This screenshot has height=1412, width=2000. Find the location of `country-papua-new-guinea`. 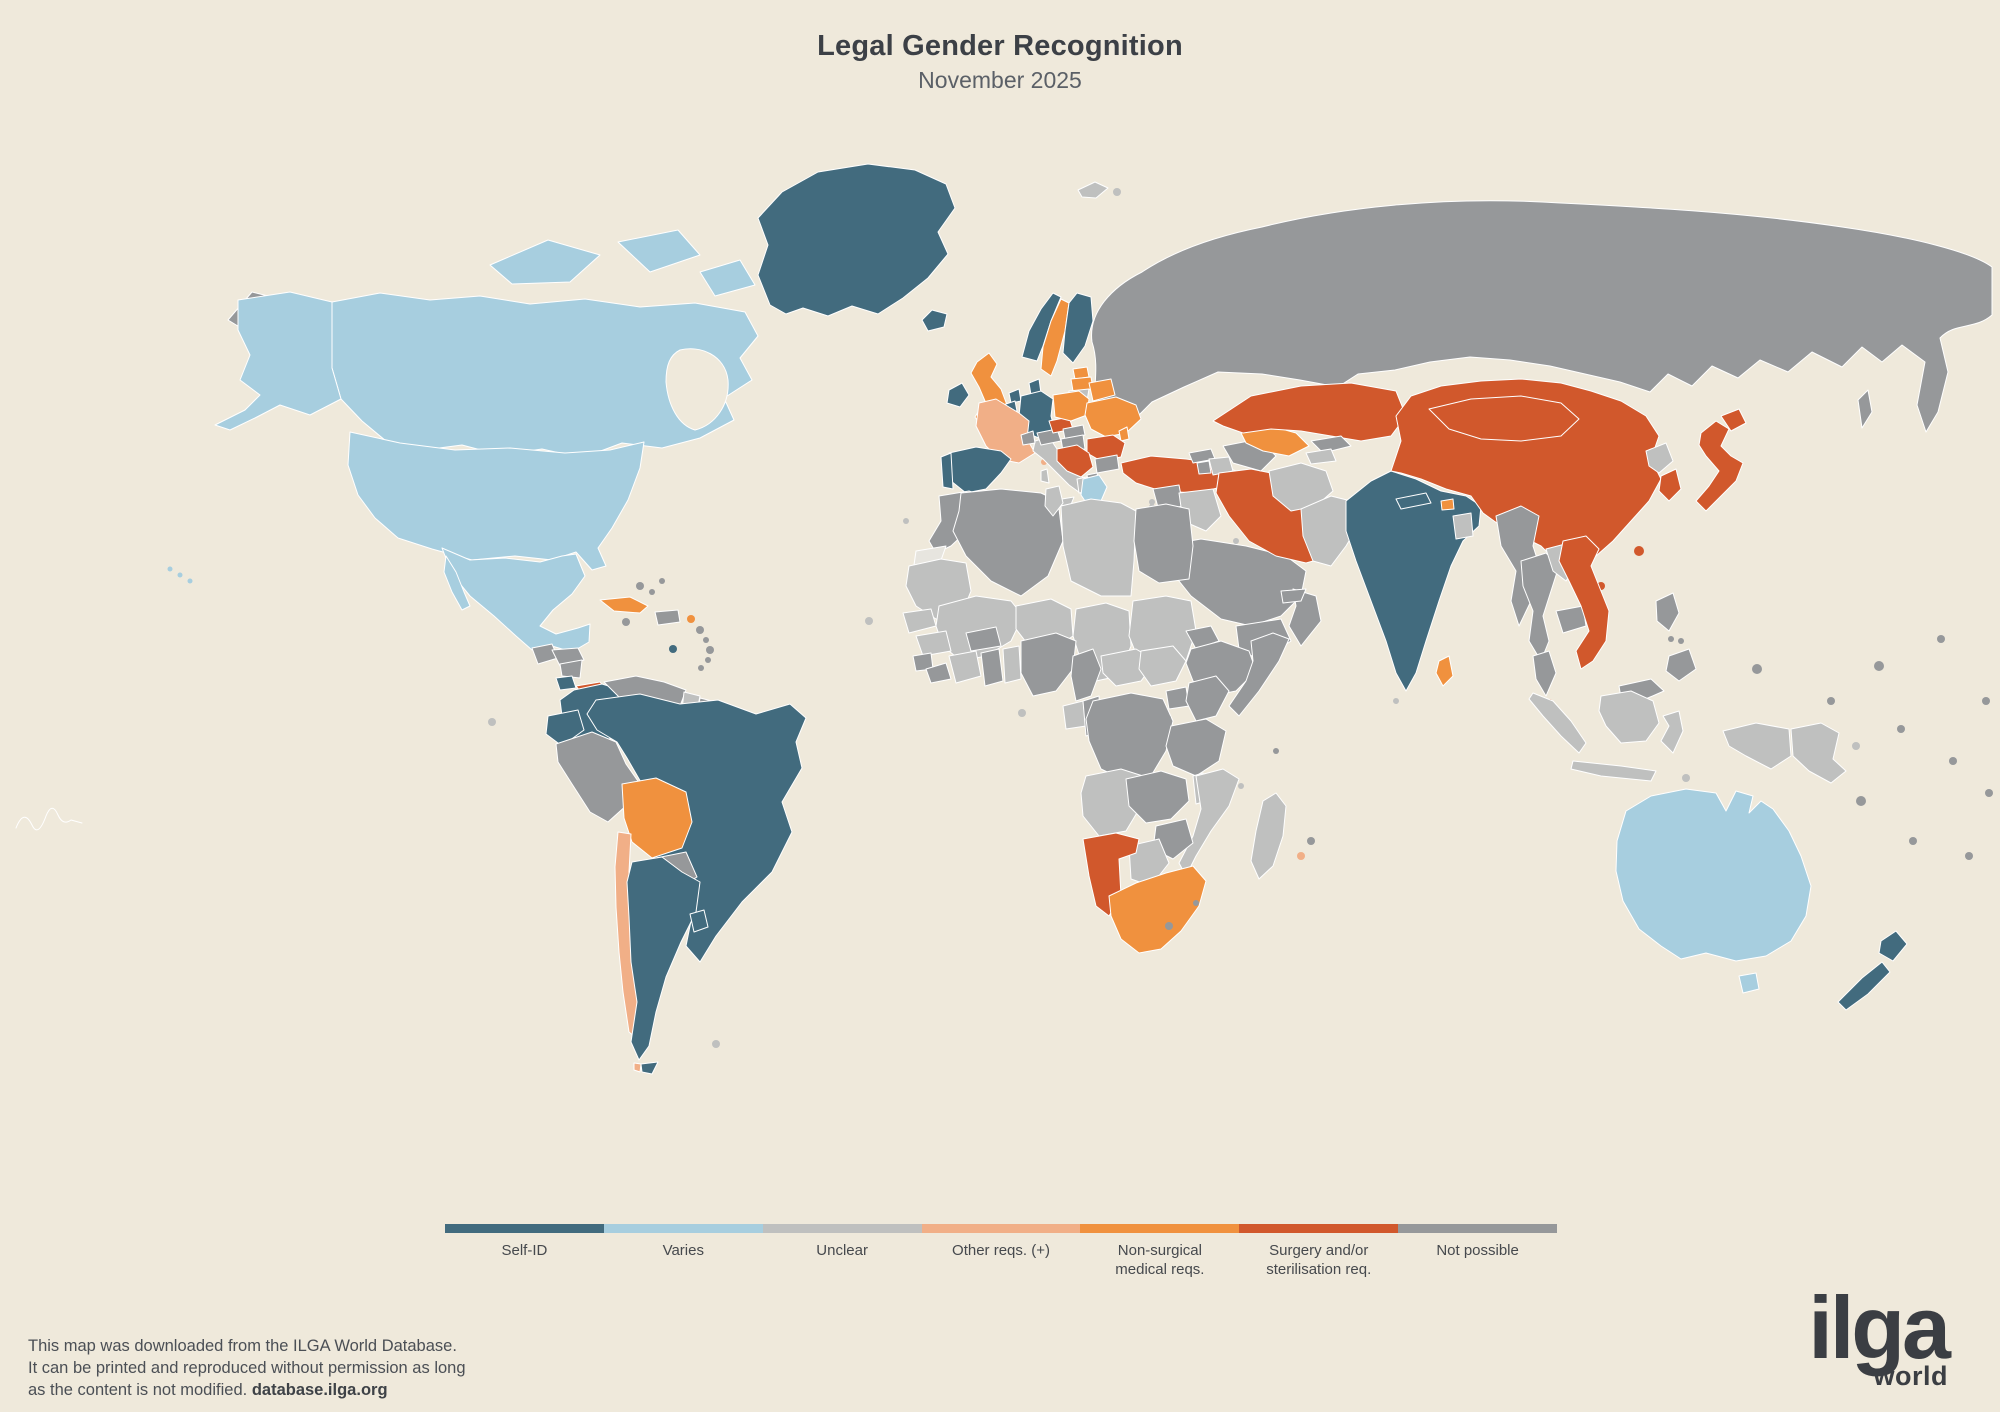

country-papua-new-guinea is located at coordinates (1818, 753).